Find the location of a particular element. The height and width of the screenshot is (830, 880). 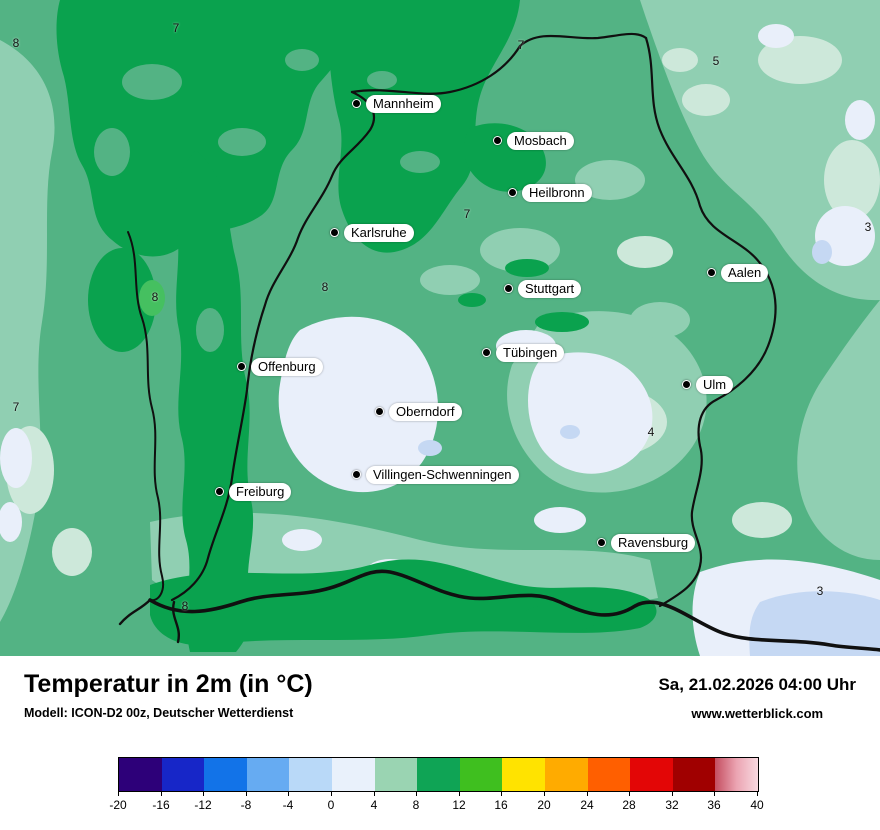

colorbar-tick-label: 24 is located at coordinates (587, 805).